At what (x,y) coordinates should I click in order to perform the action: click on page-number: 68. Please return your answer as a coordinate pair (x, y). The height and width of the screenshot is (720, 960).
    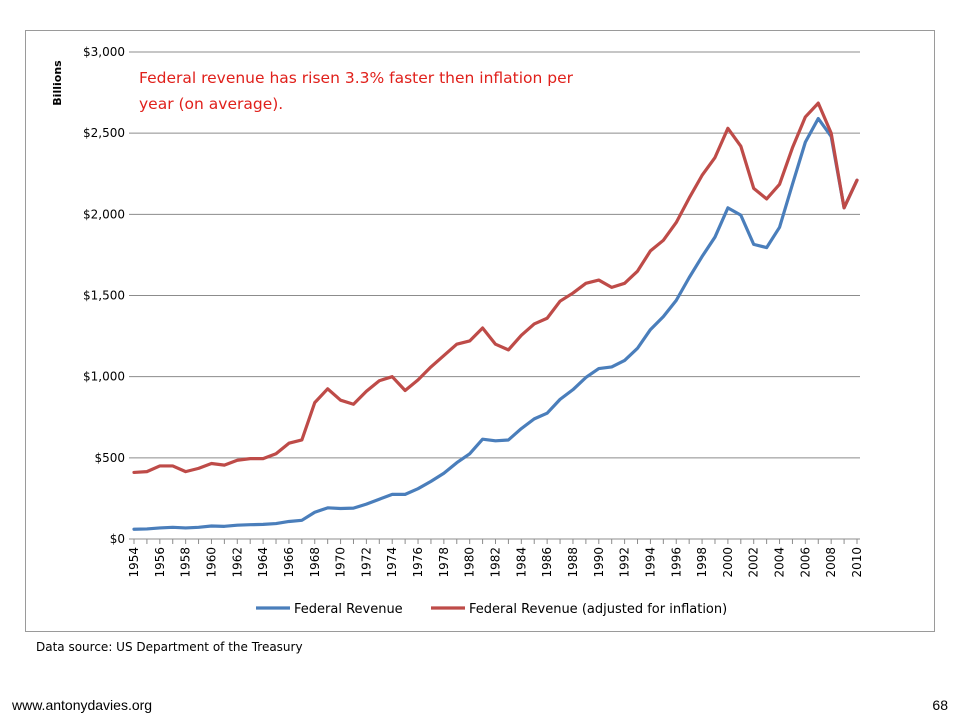
    Looking at the image, I should click on (940, 705).